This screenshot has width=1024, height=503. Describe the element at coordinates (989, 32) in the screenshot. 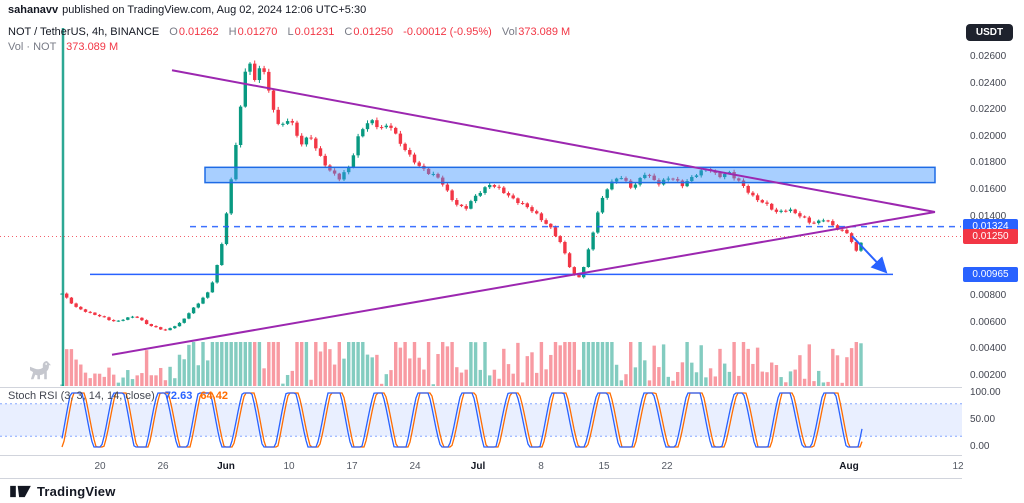

I see `currency-toggle-button: USDT` at that location.